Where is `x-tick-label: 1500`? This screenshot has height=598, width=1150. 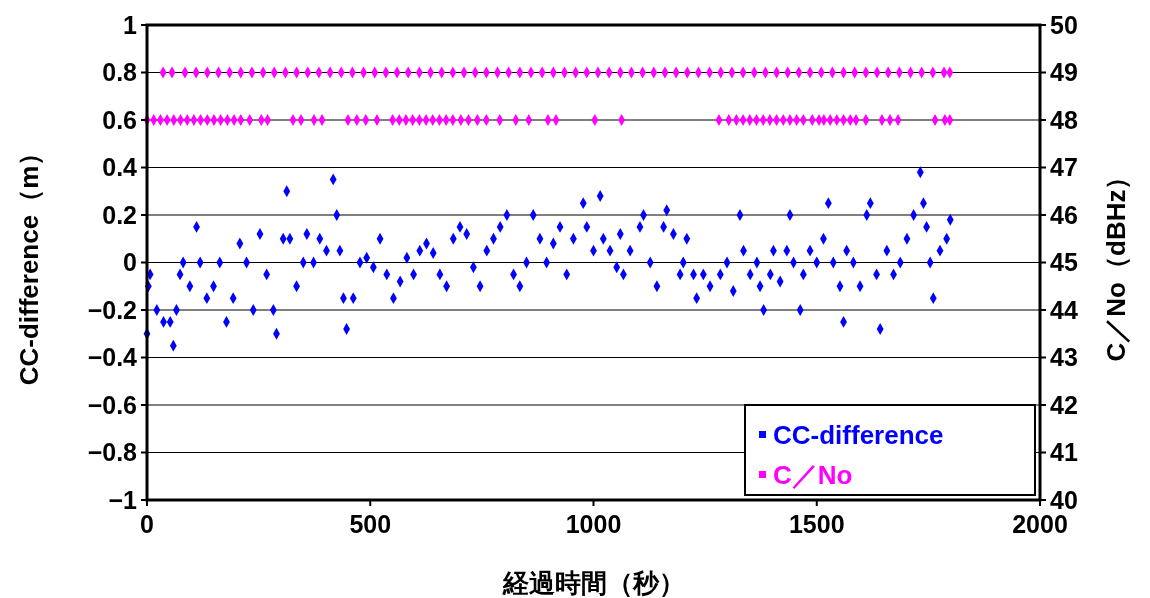 x-tick-label: 1500 is located at coordinates (816, 524).